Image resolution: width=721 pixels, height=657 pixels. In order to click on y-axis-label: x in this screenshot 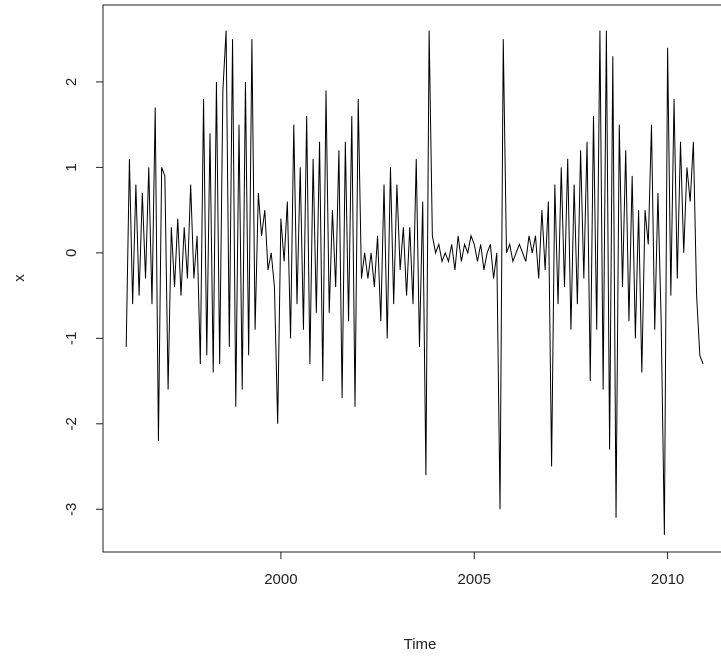, I will do `click(19, 278)`.